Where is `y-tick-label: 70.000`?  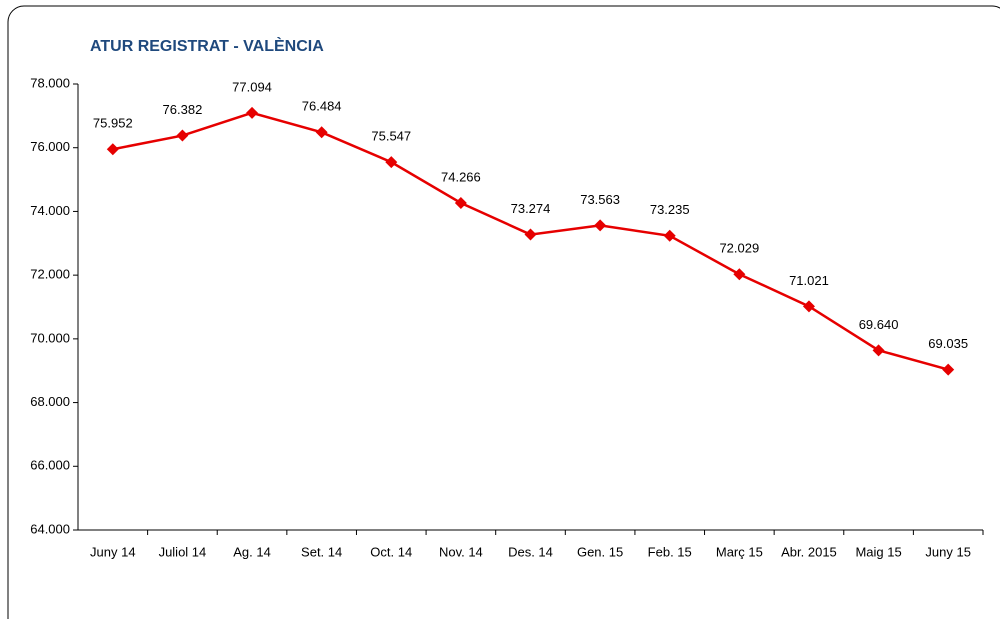 y-tick-label: 70.000 is located at coordinates (50, 337).